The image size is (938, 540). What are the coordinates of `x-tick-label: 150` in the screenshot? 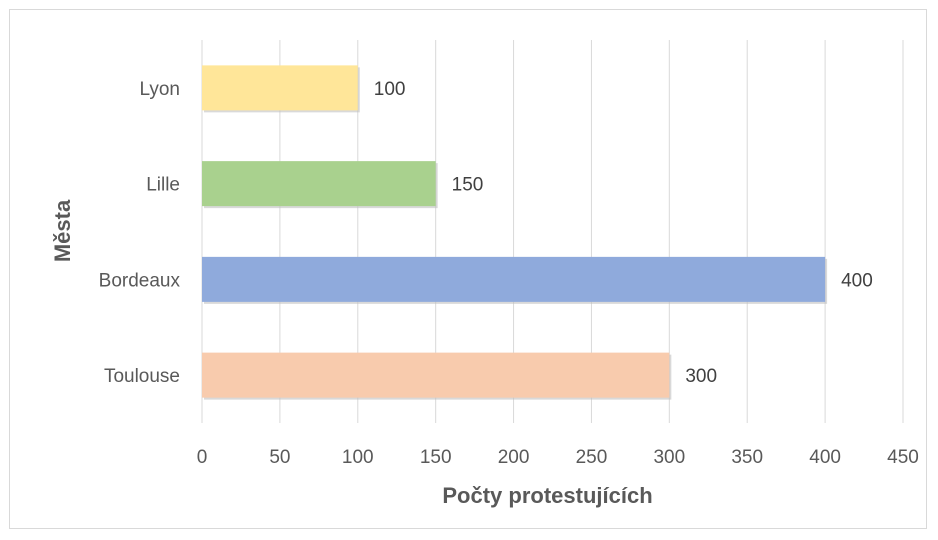 It's located at (436, 457).